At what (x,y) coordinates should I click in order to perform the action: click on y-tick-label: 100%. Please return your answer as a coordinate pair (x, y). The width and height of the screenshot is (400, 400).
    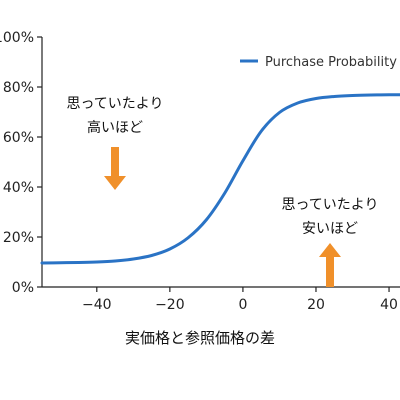
    Looking at the image, I should click on (17, 38).